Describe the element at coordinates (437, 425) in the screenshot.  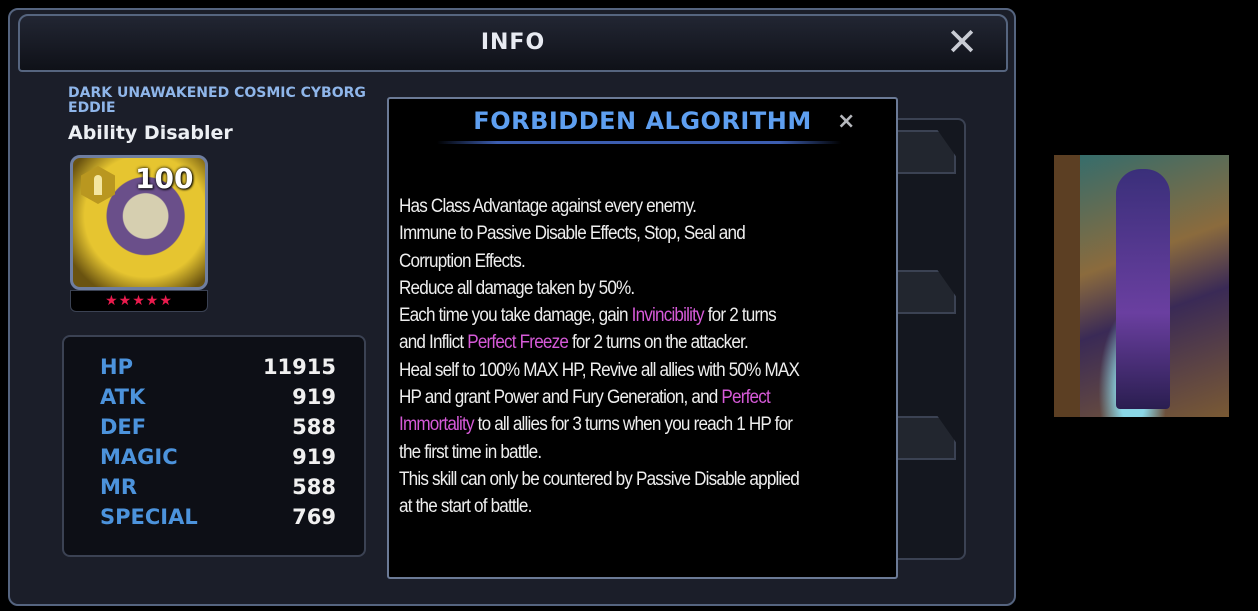
I see `keyword-highlight: Immortality` at that location.